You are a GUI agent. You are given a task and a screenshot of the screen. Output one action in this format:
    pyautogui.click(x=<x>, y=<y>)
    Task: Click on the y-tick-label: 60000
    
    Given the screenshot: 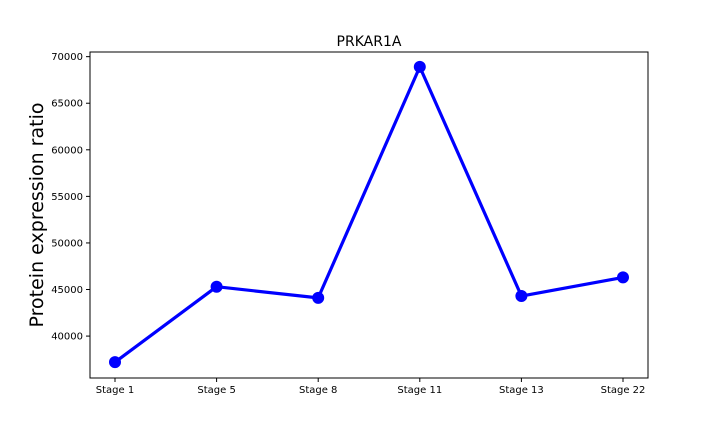 What is the action you would take?
    pyautogui.click(x=67, y=150)
    